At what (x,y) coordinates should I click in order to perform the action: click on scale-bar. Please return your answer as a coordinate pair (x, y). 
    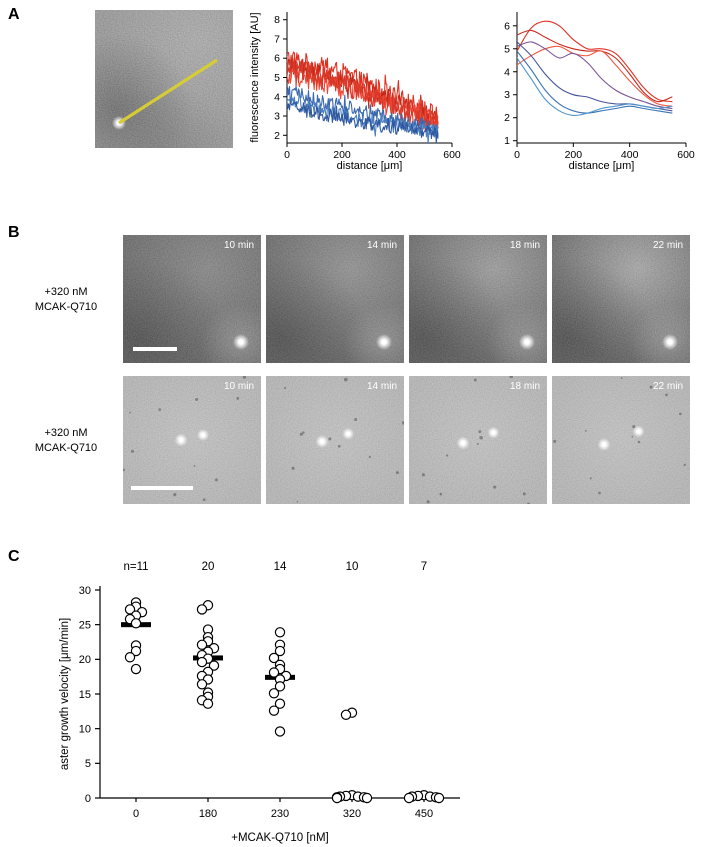
    Looking at the image, I should click on (155, 349).